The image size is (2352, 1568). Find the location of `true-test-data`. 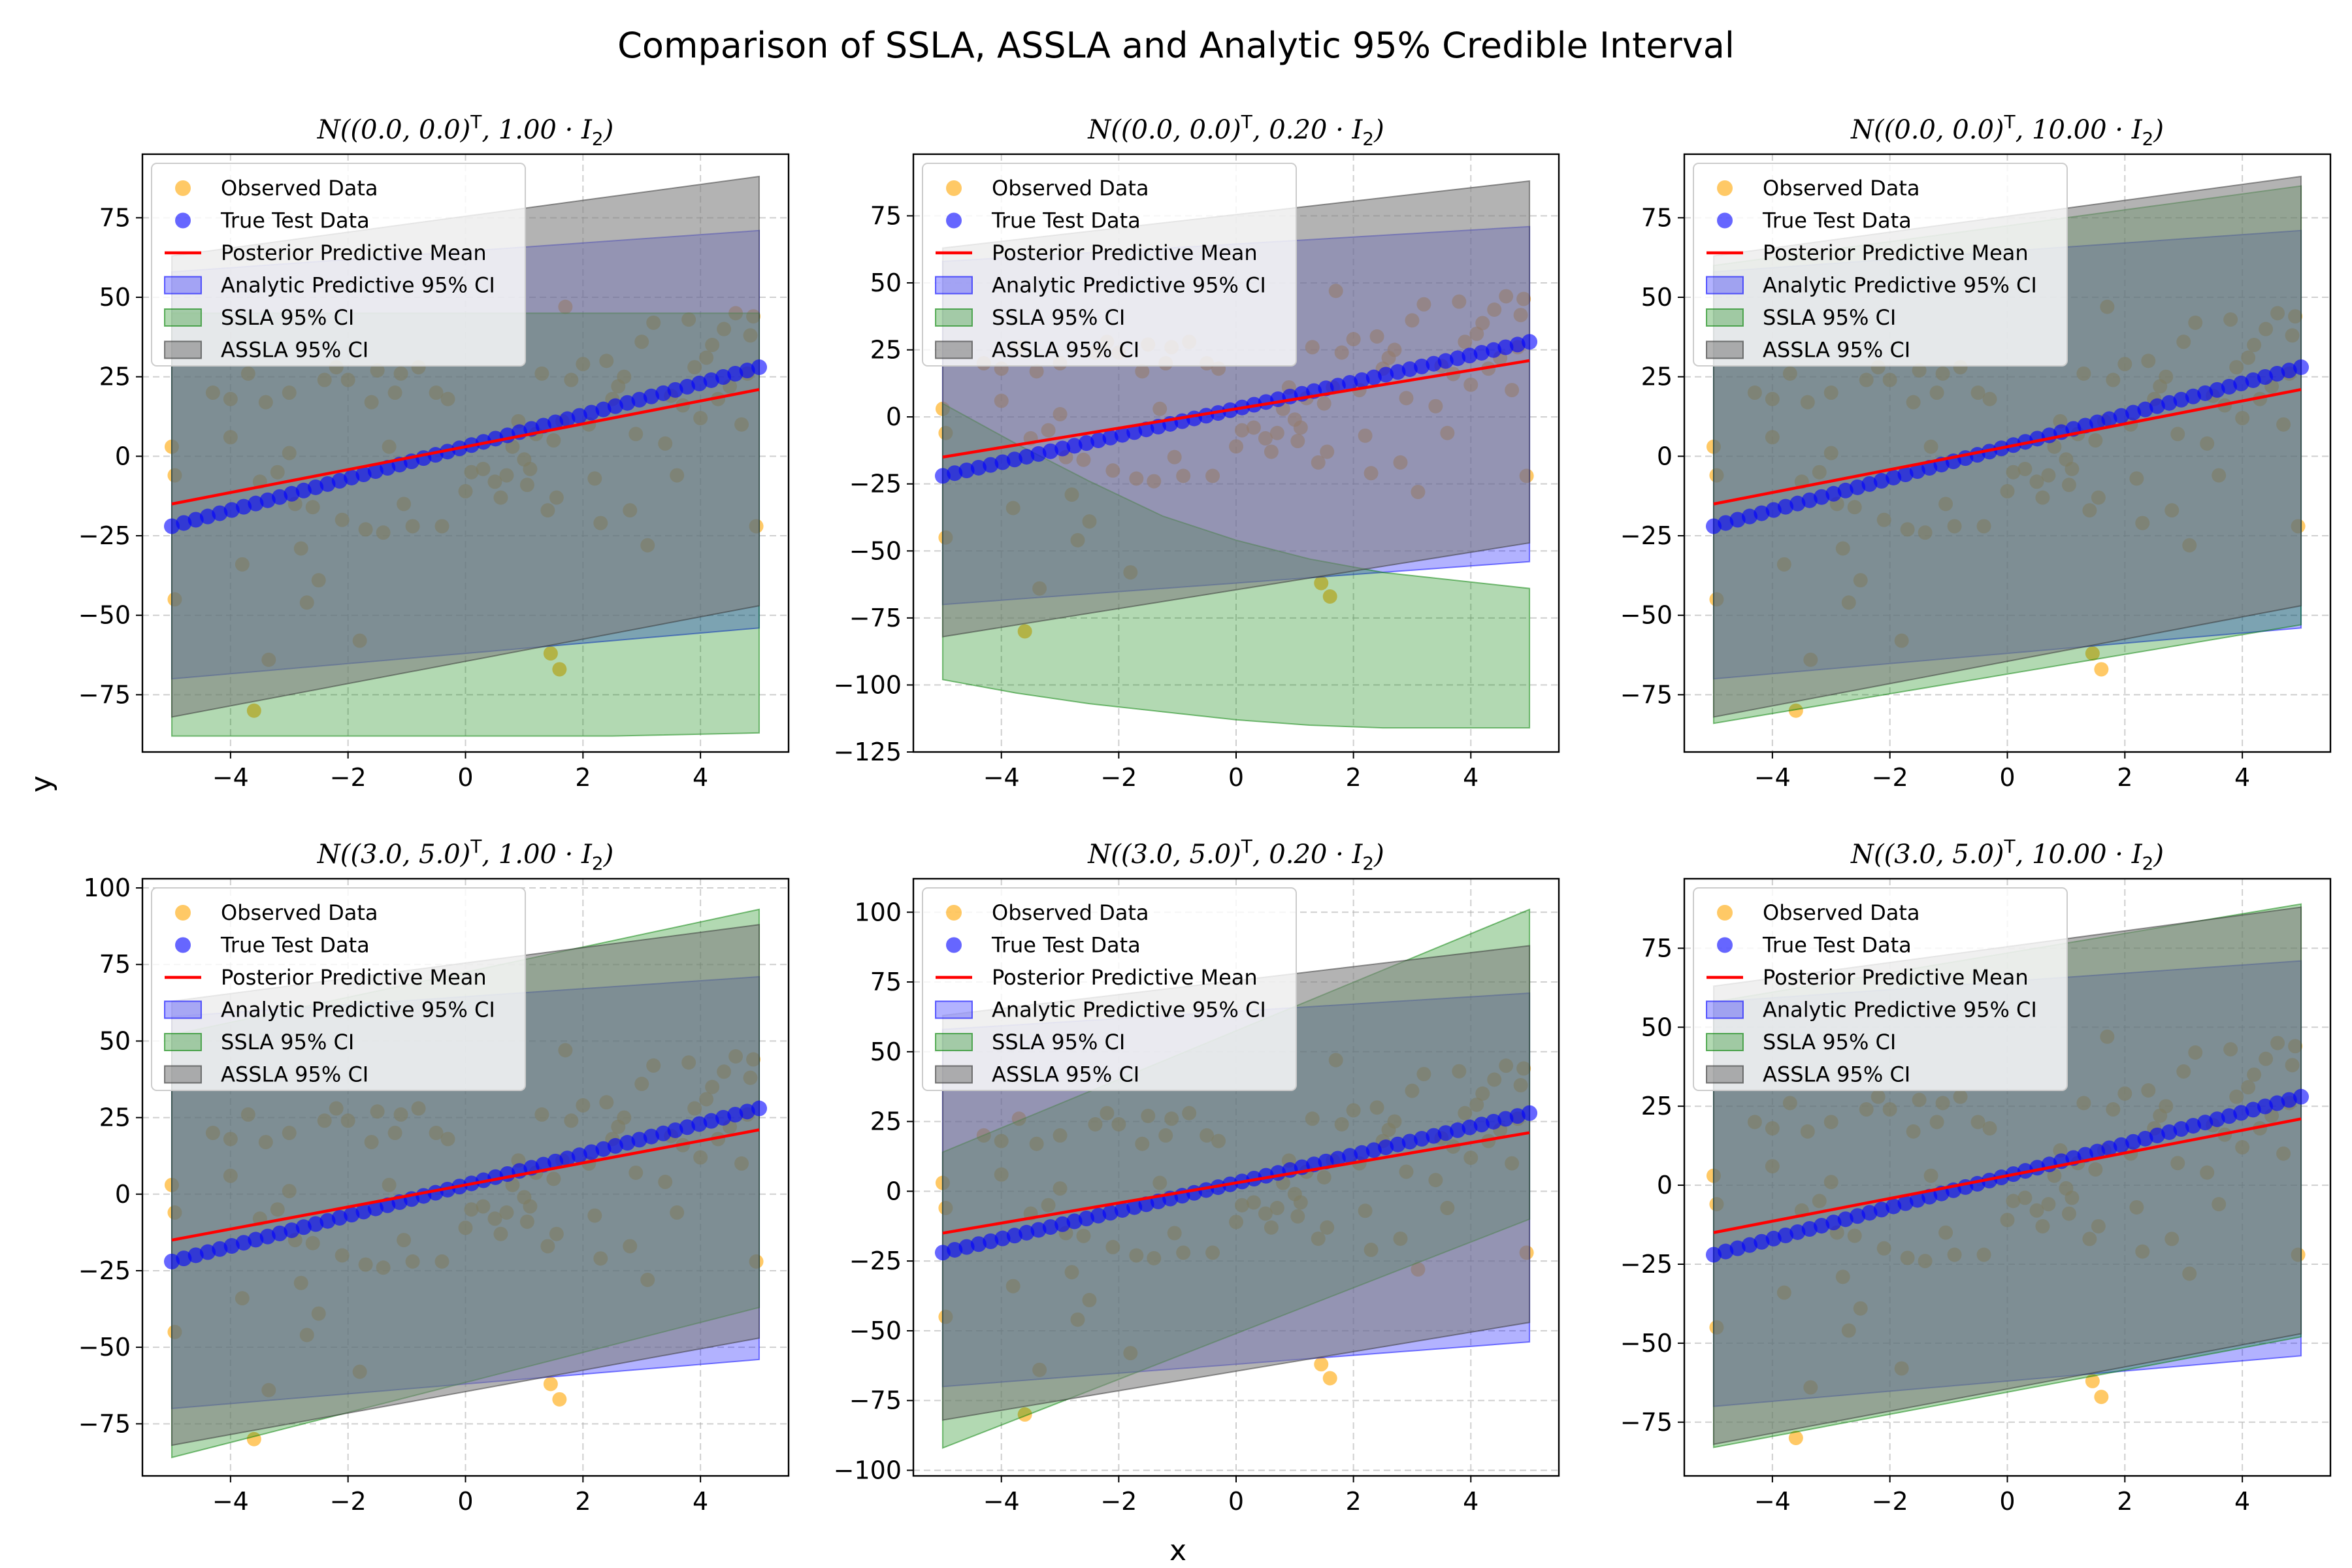

true-test-data is located at coordinates (465, 446).